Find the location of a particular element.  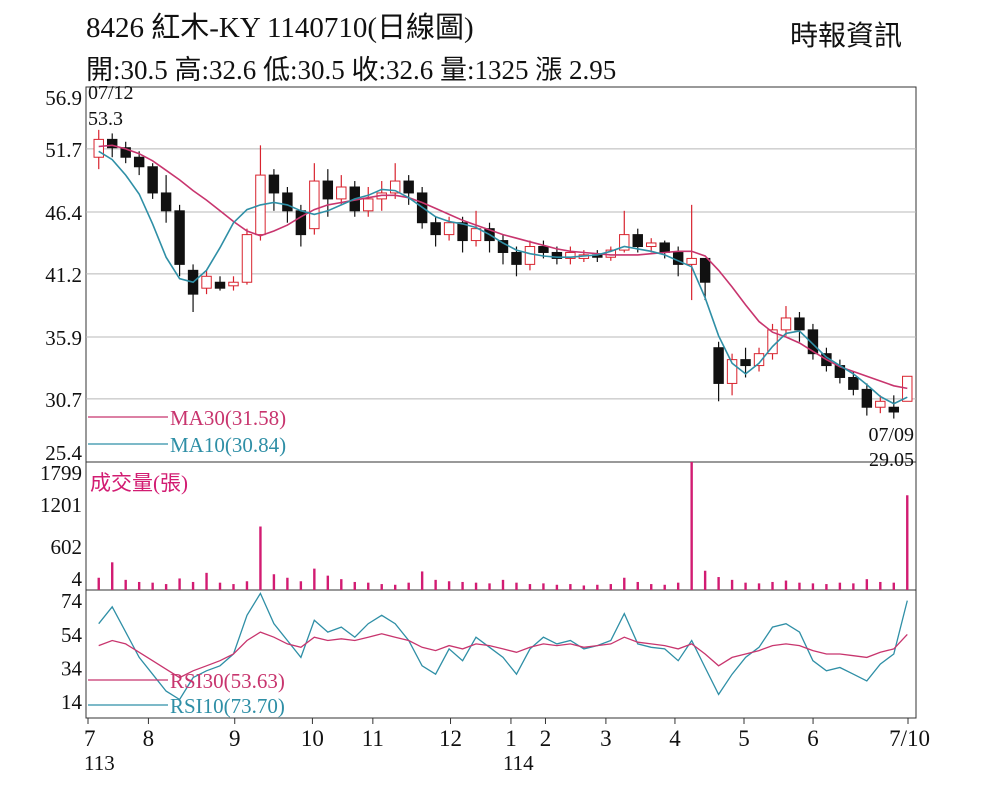

rsi-tick-label: 74 is located at coordinates (72, 601).